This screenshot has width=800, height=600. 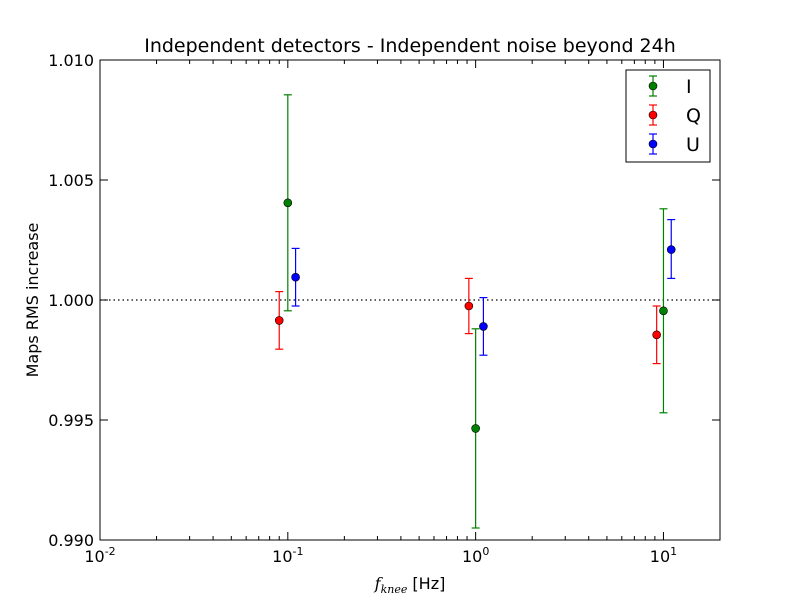 I want to click on y-tick-label: 0.990, so click(x=71, y=540).